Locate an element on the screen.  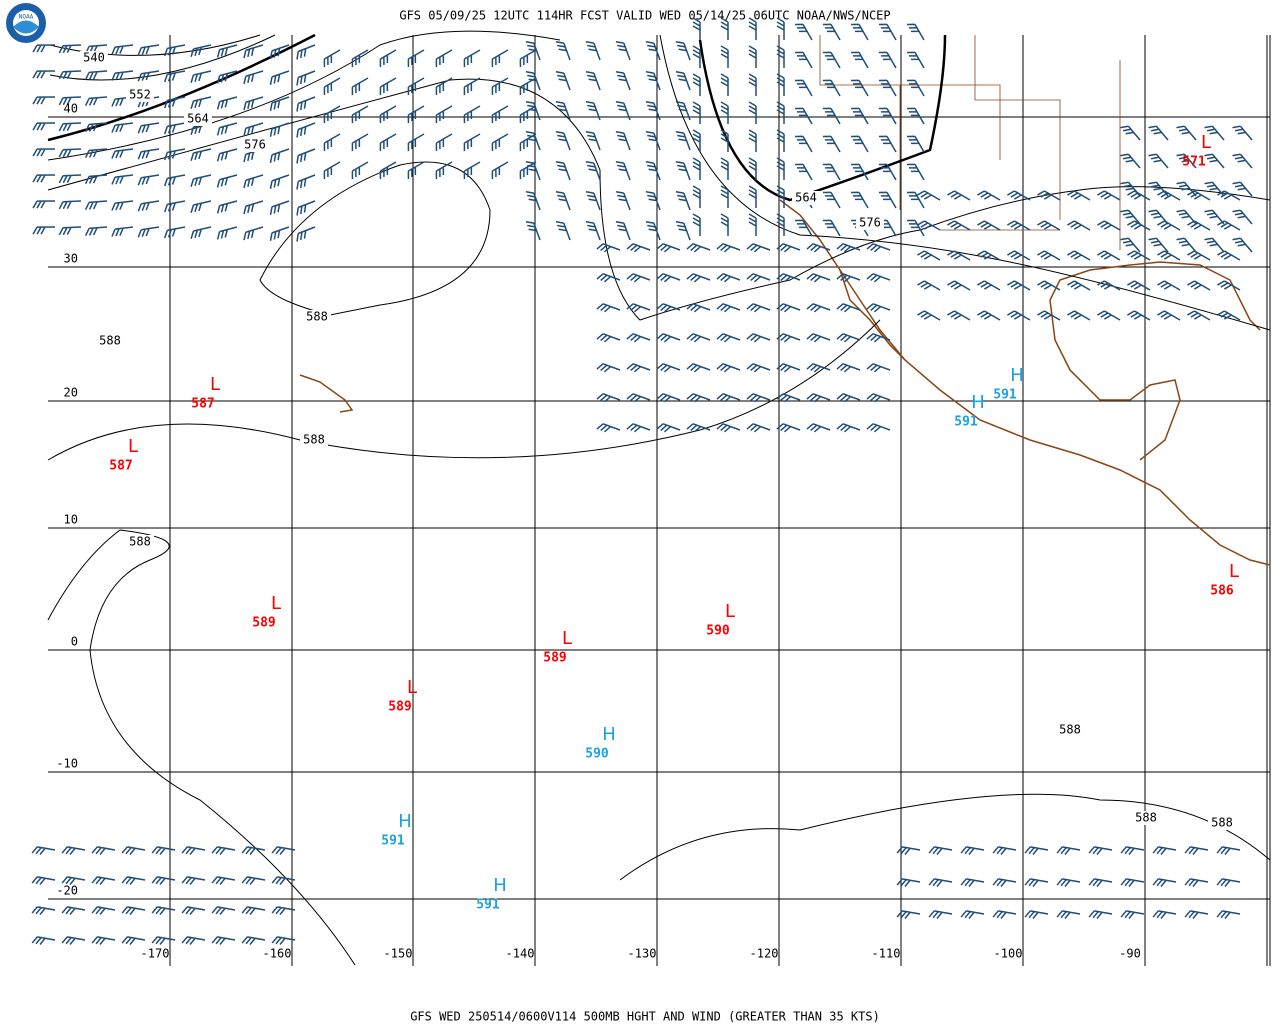
pressure-center-symbol: H is located at coordinates (405, 821).